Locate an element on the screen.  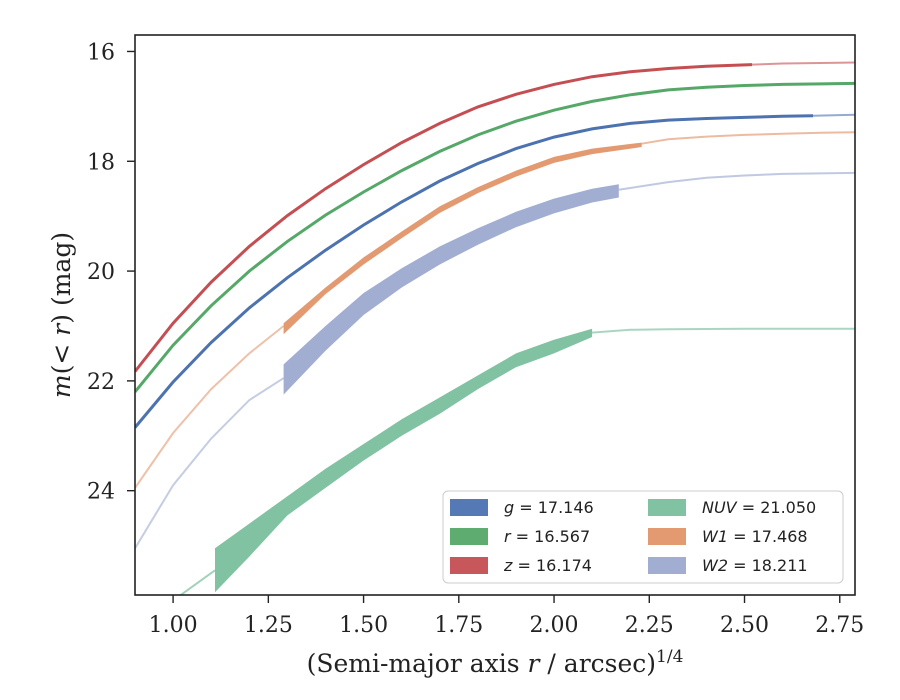
legend-swatch-r is located at coordinates (469, 536).